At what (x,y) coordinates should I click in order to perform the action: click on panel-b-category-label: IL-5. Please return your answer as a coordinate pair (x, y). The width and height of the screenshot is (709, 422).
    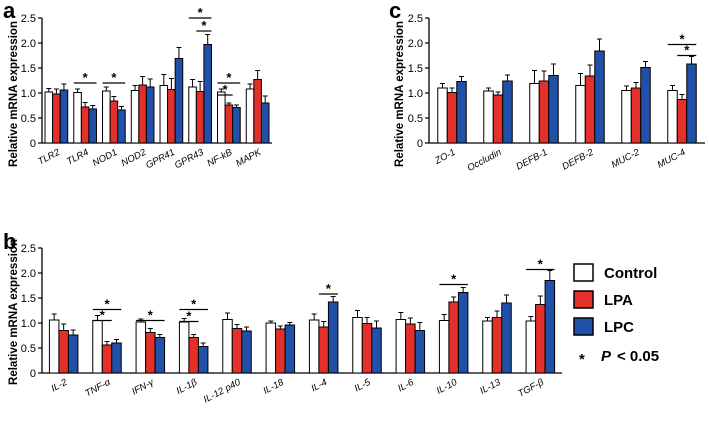
    Looking at the image, I should click on (363, 386).